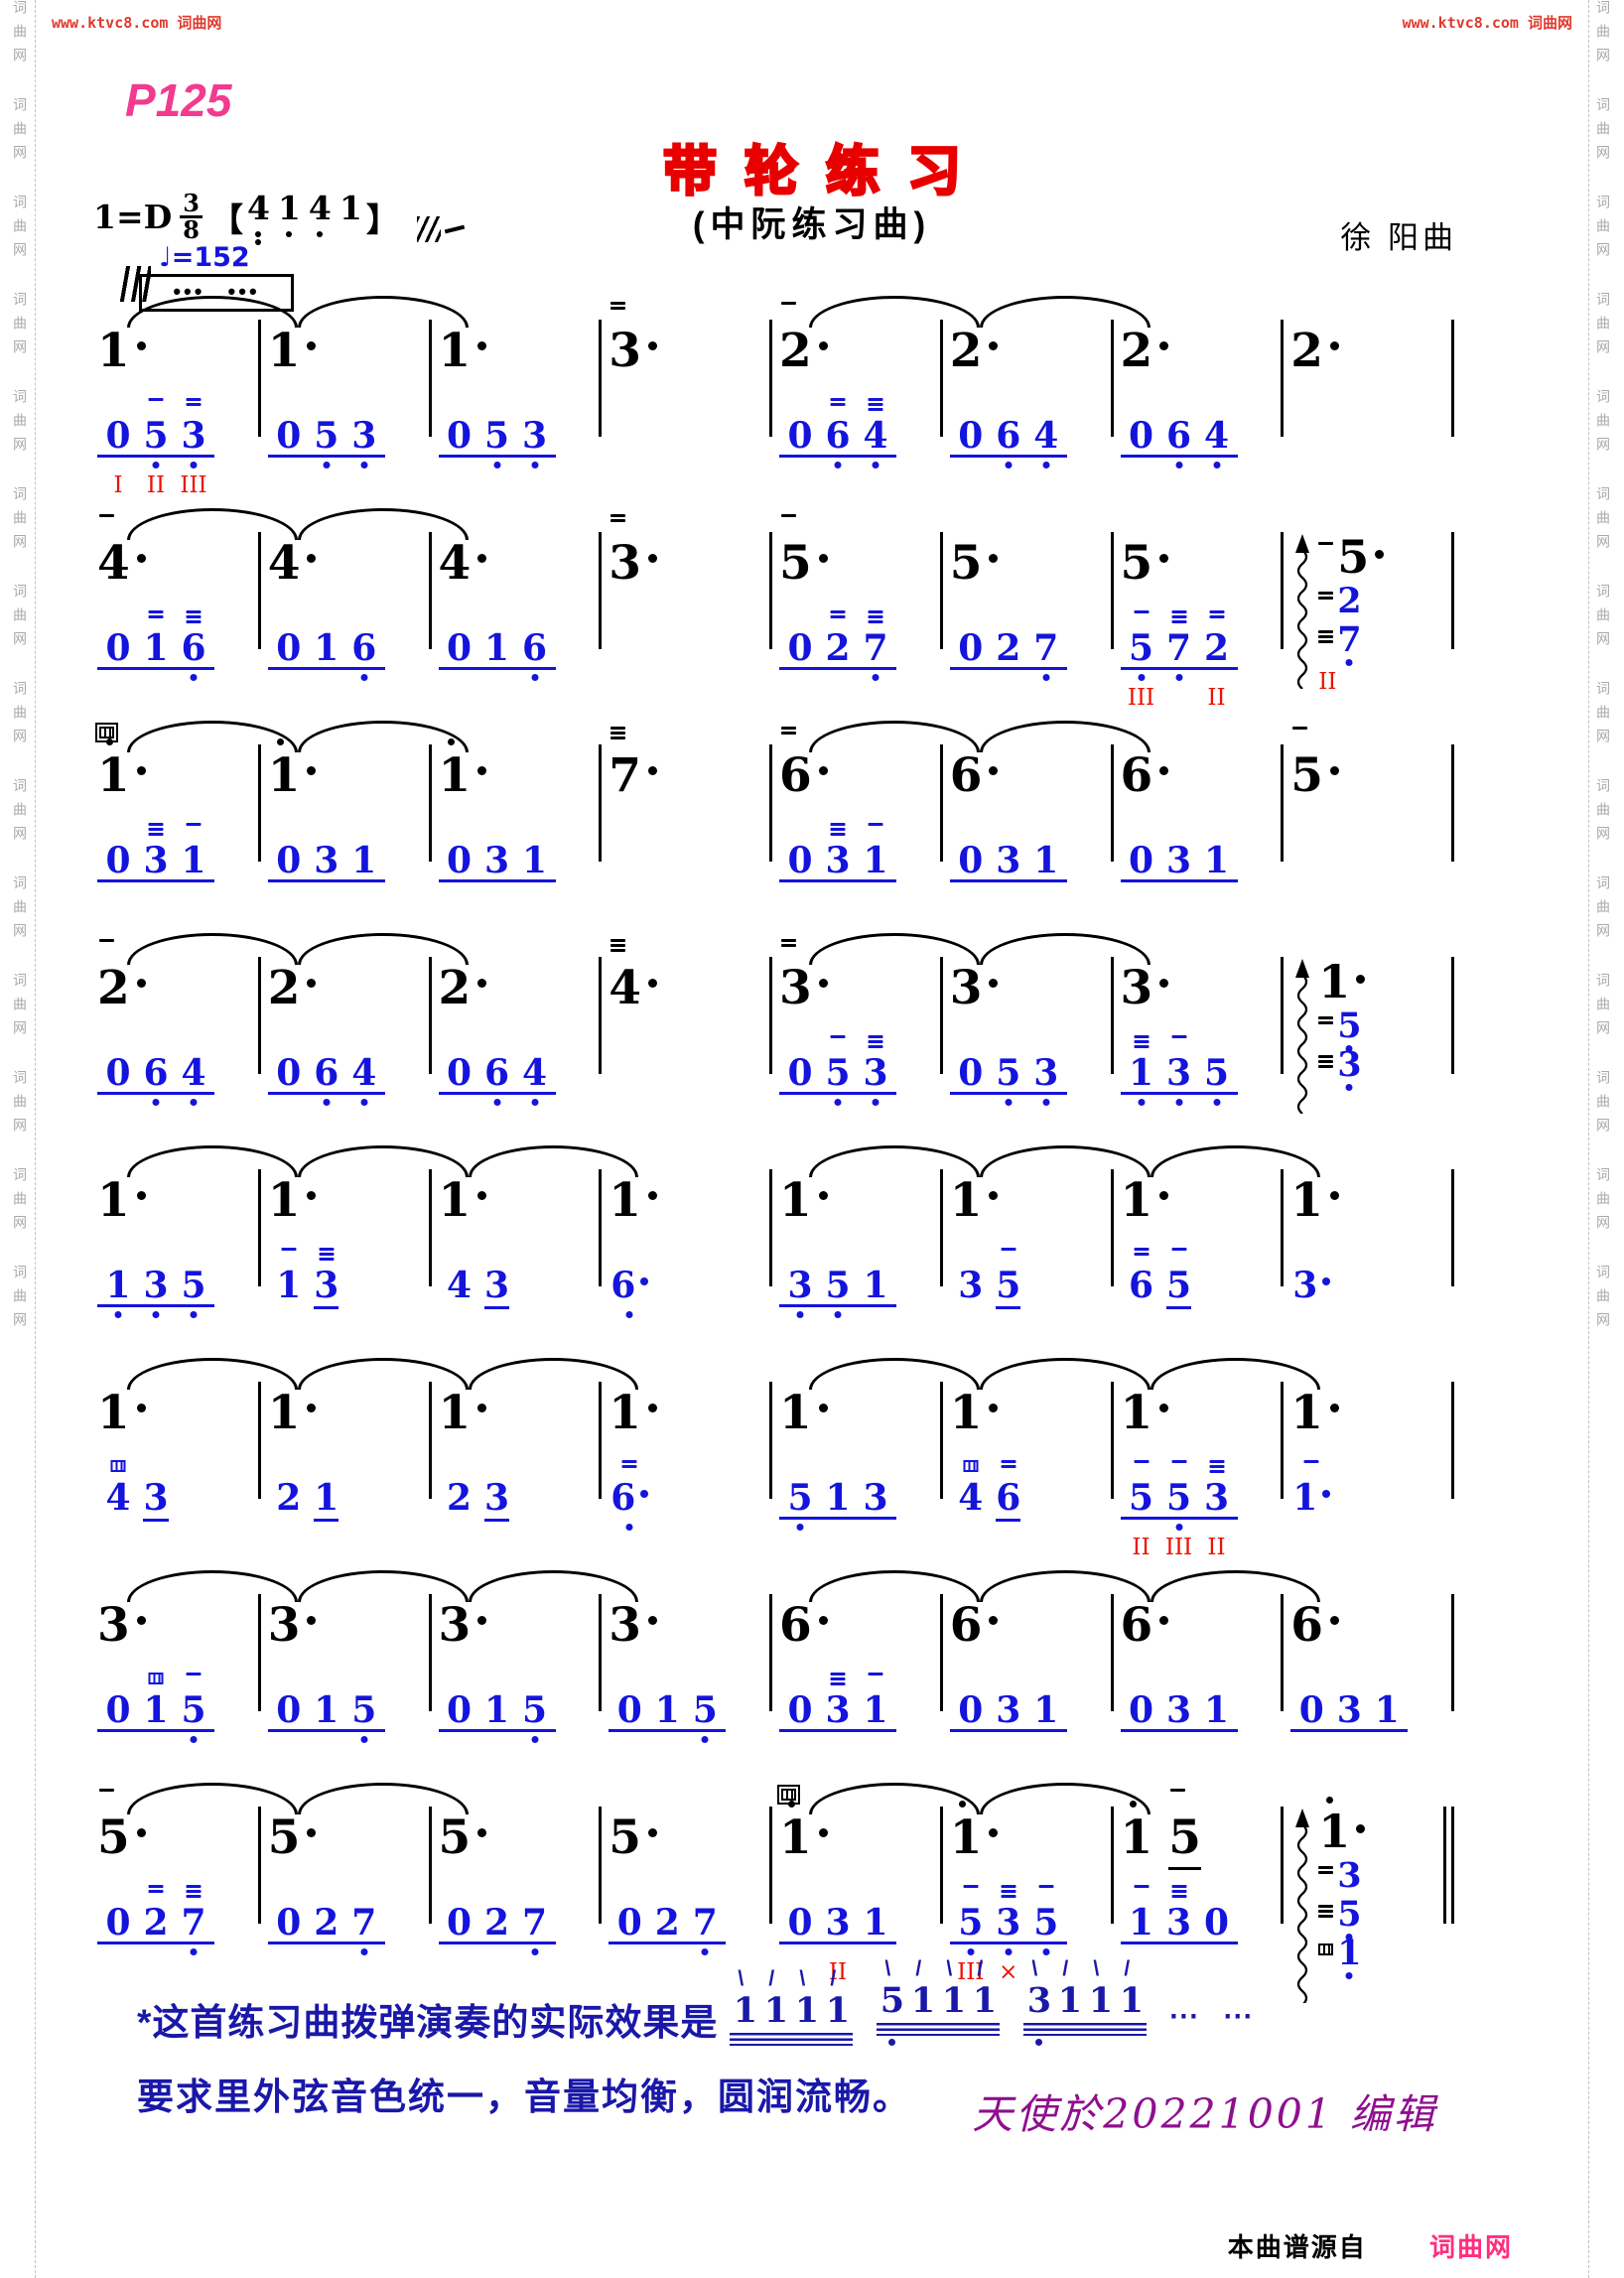 Image resolution: width=1624 pixels, height=2278 pixels. What do you see at coordinates (1217, 1510) in the screenshot?
I see `accompaniment-note: 3 II` at bounding box center [1217, 1510].